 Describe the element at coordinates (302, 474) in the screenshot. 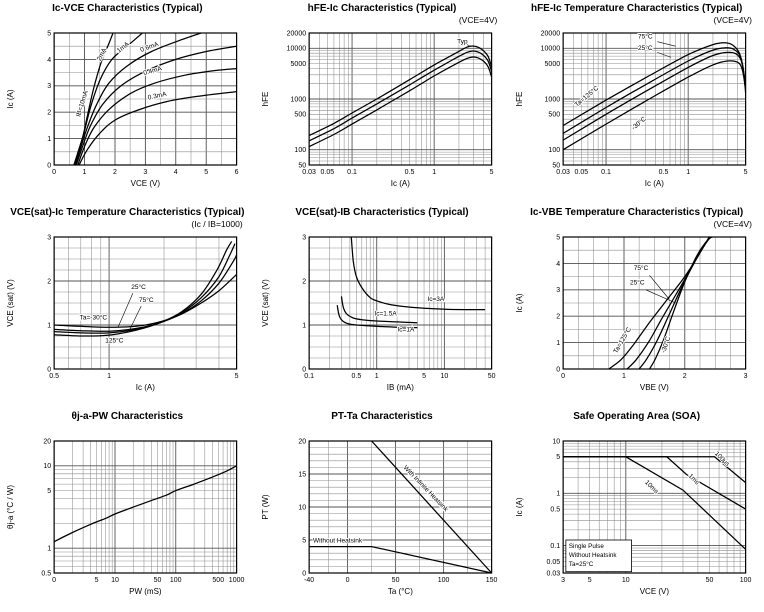

I see `svg-text: 15` at that location.